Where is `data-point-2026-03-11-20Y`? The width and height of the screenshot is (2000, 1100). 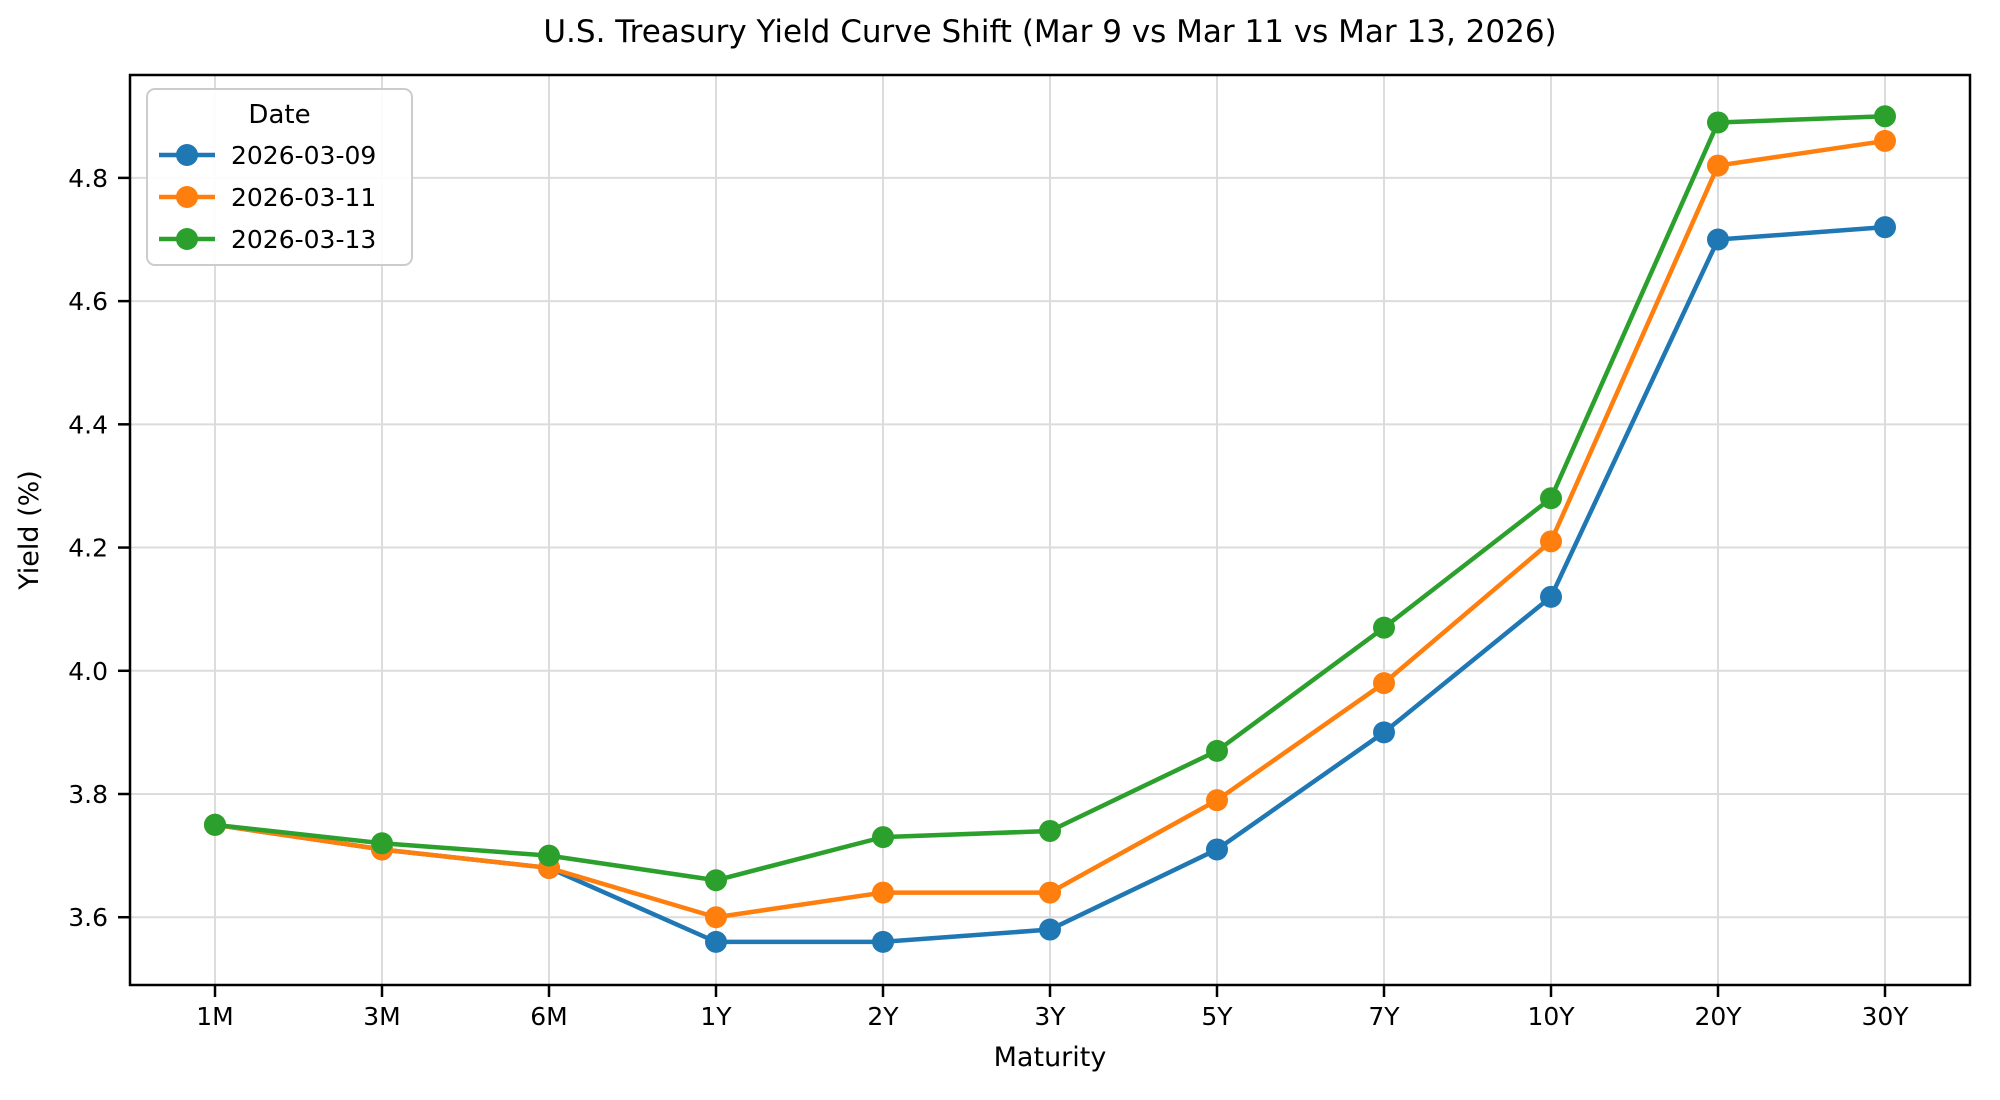
data-point-2026-03-11-20Y is located at coordinates (1718, 165).